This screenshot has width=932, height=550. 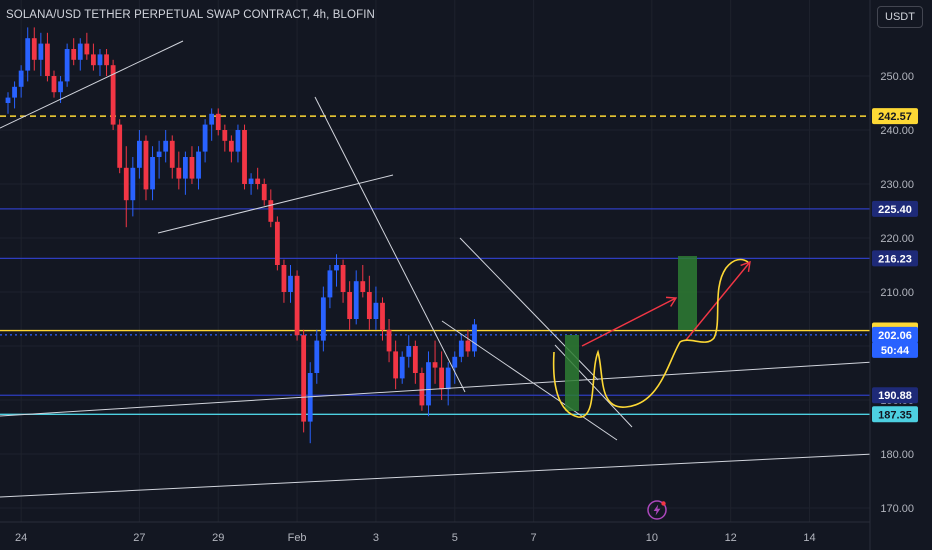 I want to click on price-tick-label: 170.00, so click(x=897, y=509).